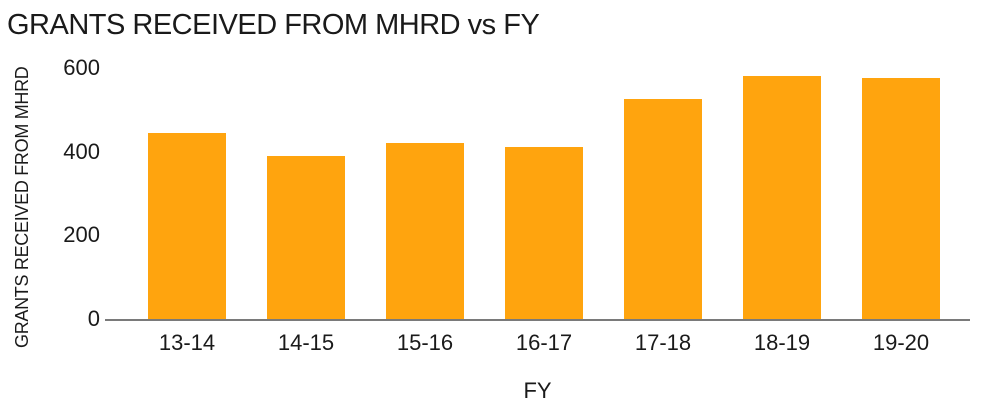  Describe the element at coordinates (273, 25) in the screenshot. I see `chart-title: GRANTS RECEIVED FROM MHRD vs FY` at that location.